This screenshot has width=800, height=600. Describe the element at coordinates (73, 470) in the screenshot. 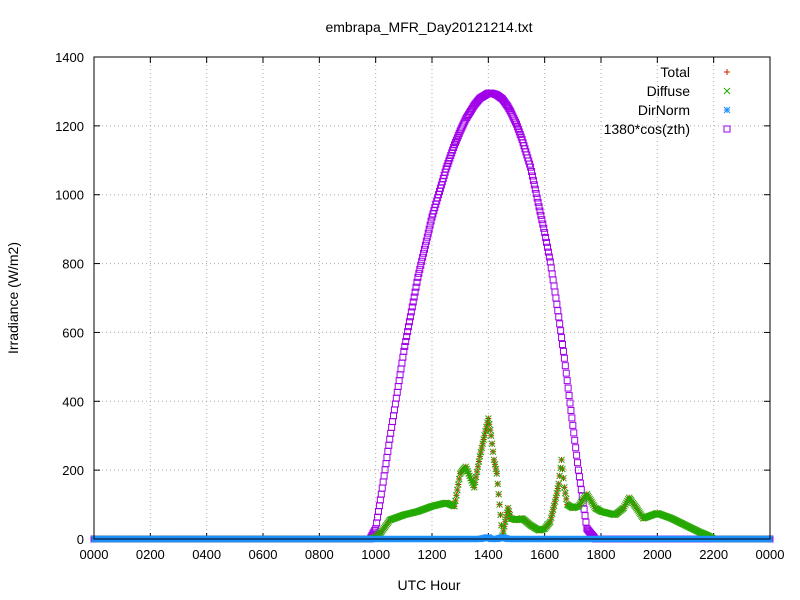

I see `y-tick-label: 200` at that location.